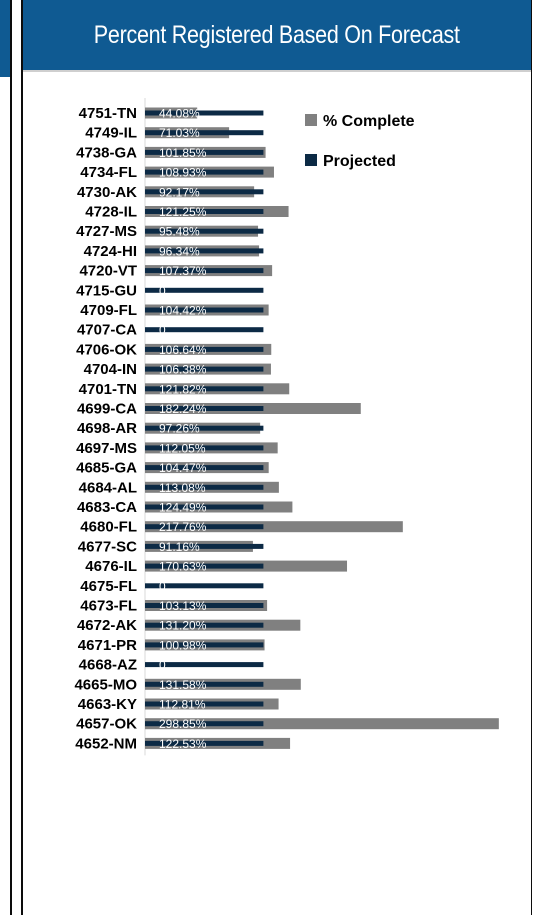  What do you see at coordinates (179, 133) in the screenshot?
I see `data-label: 71.03%` at bounding box center [179, 133].